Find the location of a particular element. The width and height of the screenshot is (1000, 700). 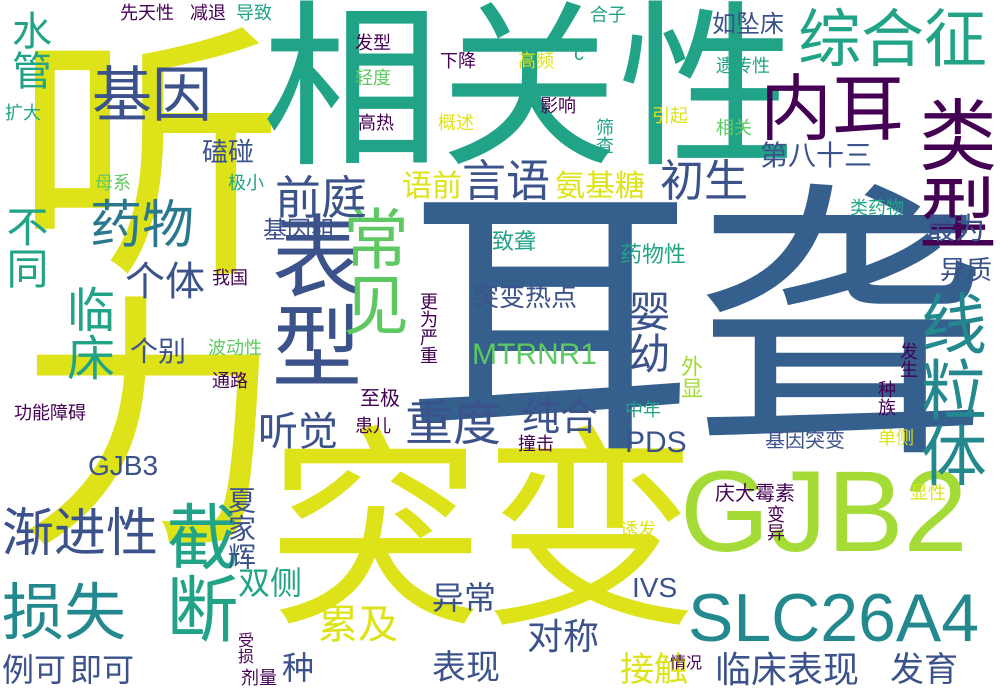

word: 药物 is located at coordinates (142, 226).